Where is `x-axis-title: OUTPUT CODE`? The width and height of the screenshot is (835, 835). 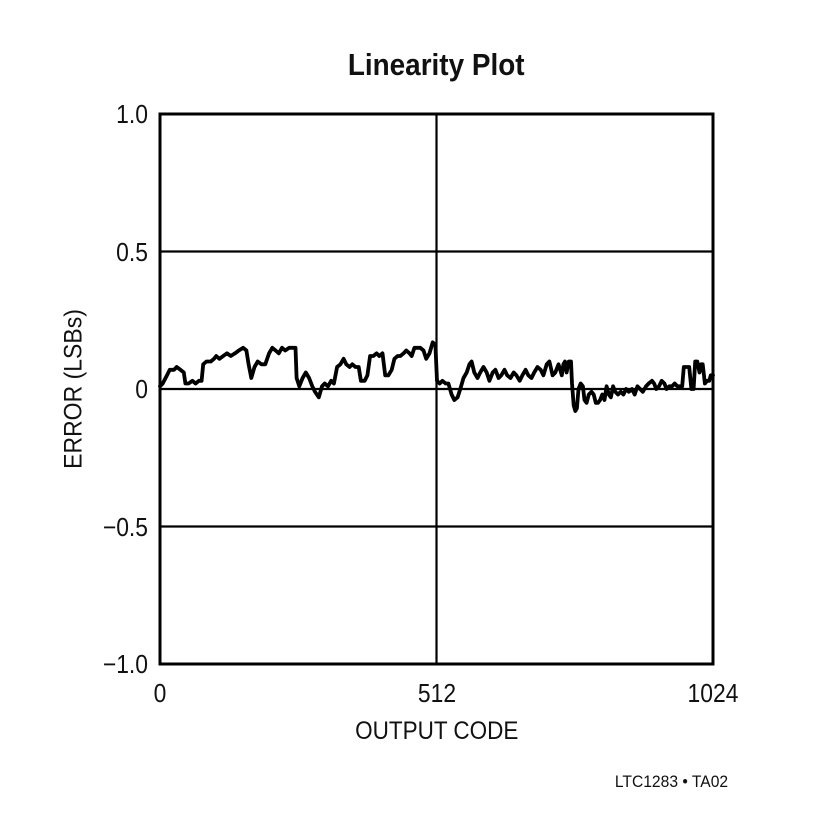
x-axis-title: OUTPUT CODE is located at coordinates (436, 731).